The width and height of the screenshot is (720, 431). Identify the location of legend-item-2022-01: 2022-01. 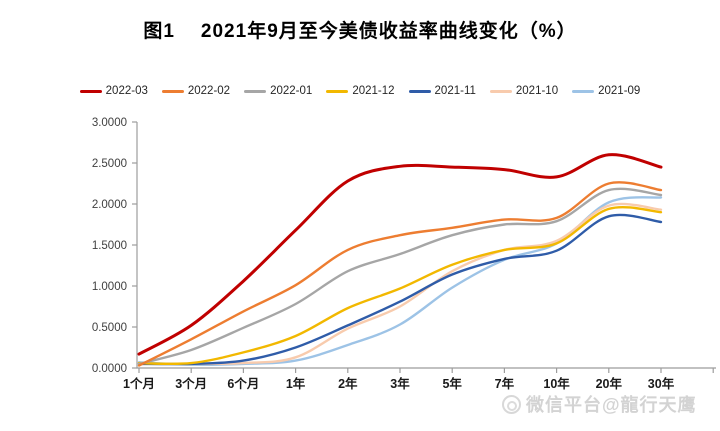
(278, 91).